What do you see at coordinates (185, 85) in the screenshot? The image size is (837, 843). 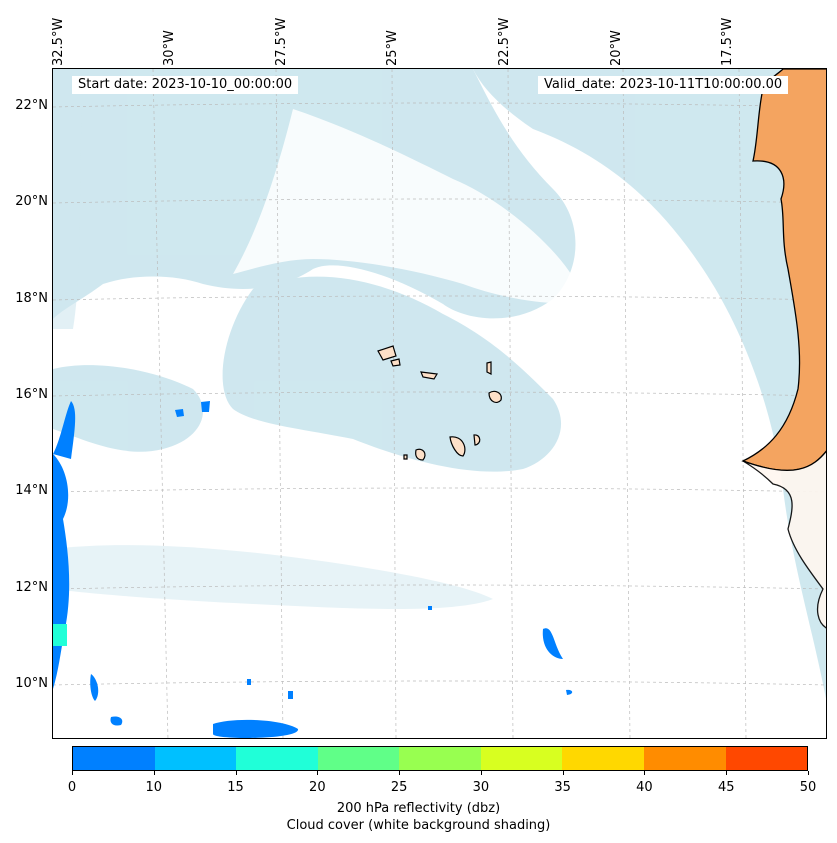 I see `start-date-label: Start date: 2023-10-10_00:00:00` at bounding box center [185, 85].